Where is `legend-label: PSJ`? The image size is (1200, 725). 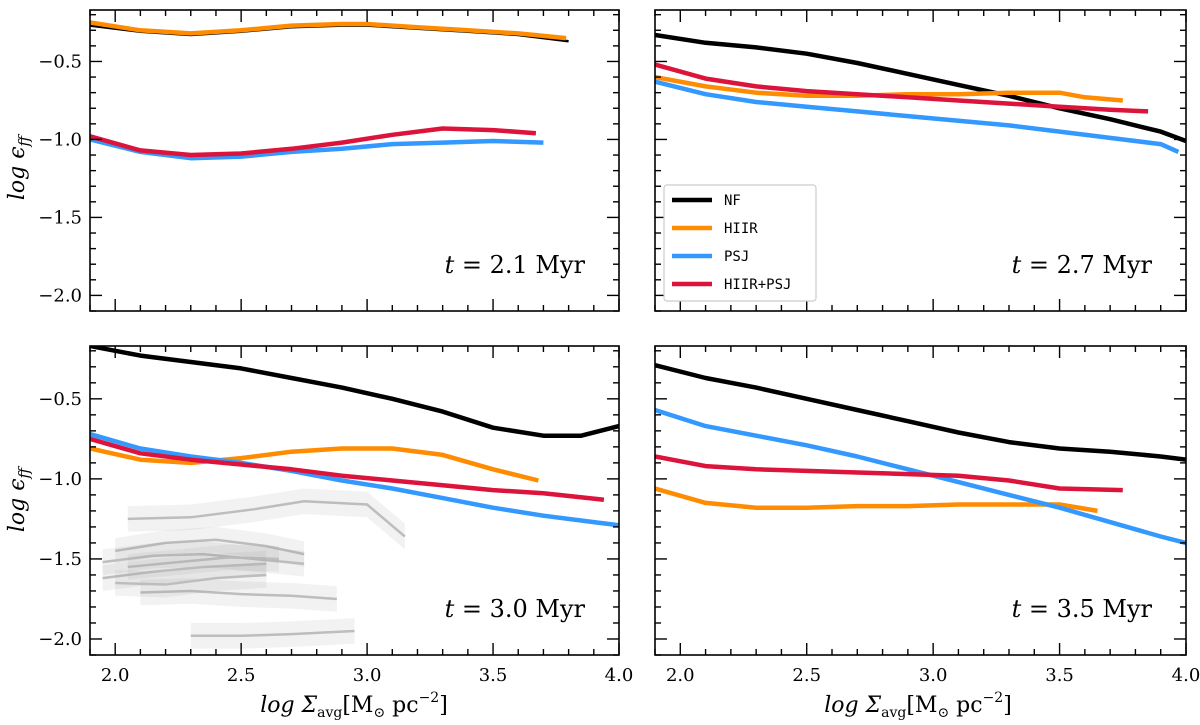 legend-label: PSJ is located at coordinates (736, 257).